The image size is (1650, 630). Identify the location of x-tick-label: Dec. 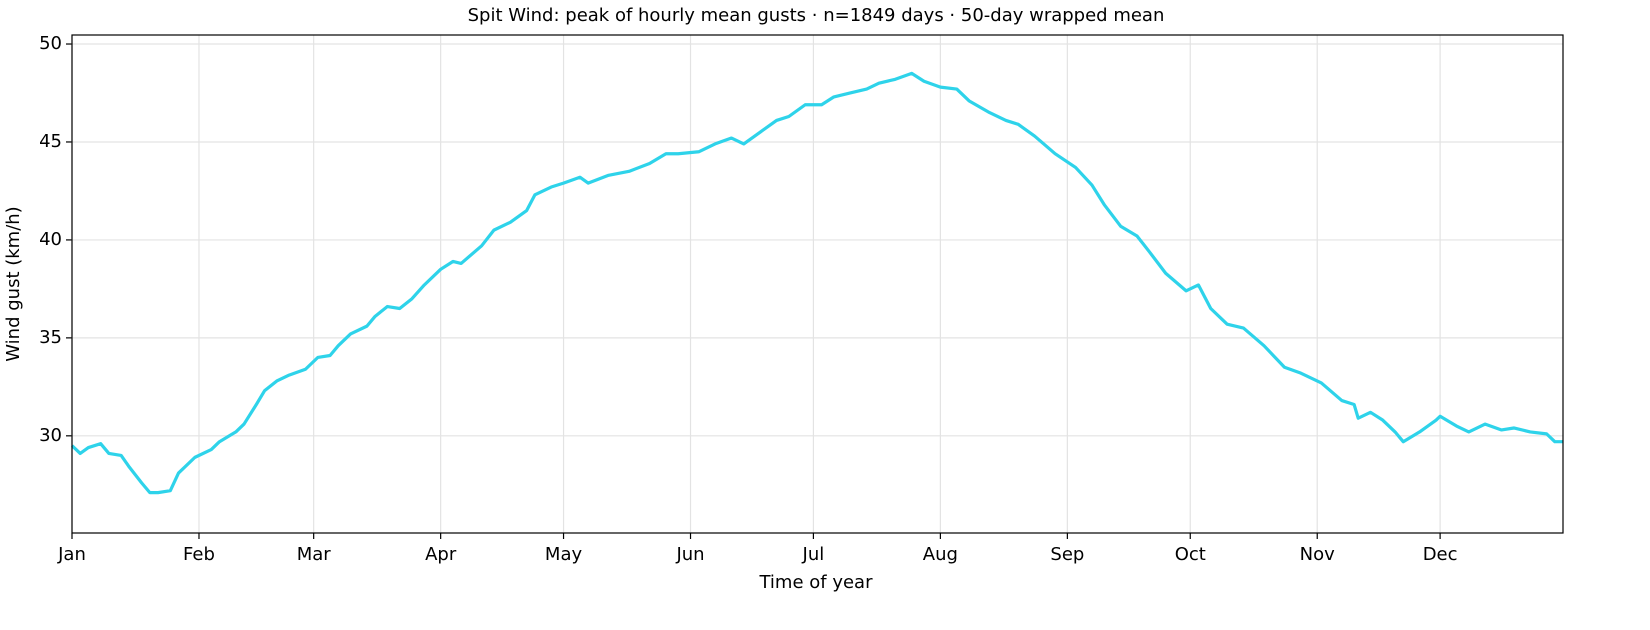
(1440, 554).